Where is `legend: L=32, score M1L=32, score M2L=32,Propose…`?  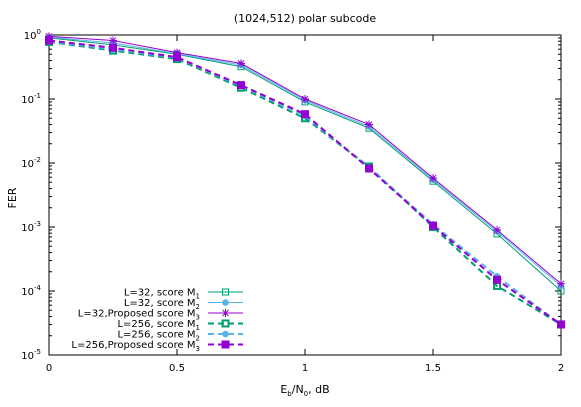
legend: L=32, score M1L=32, score M2L=32,Propose… is located at coordinates (157, 320).